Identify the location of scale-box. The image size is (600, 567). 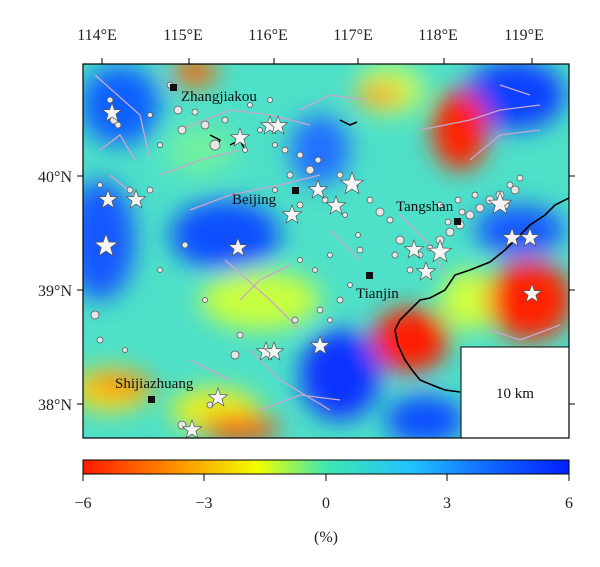
(514, 392).